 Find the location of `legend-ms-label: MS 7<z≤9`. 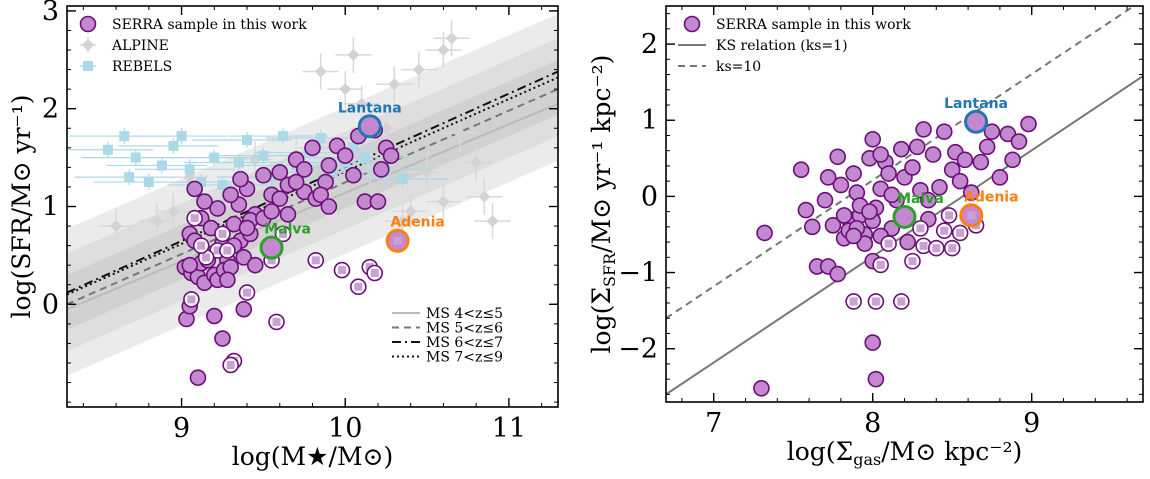

legend-ms-label: MS 7<z≤9 is located at coordinates (464, 358).